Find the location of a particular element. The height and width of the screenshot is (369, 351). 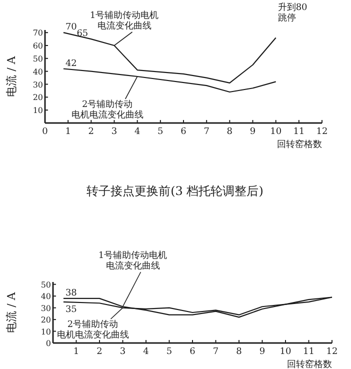

y-tick-label: 0 is located at coordinates (48, 343).